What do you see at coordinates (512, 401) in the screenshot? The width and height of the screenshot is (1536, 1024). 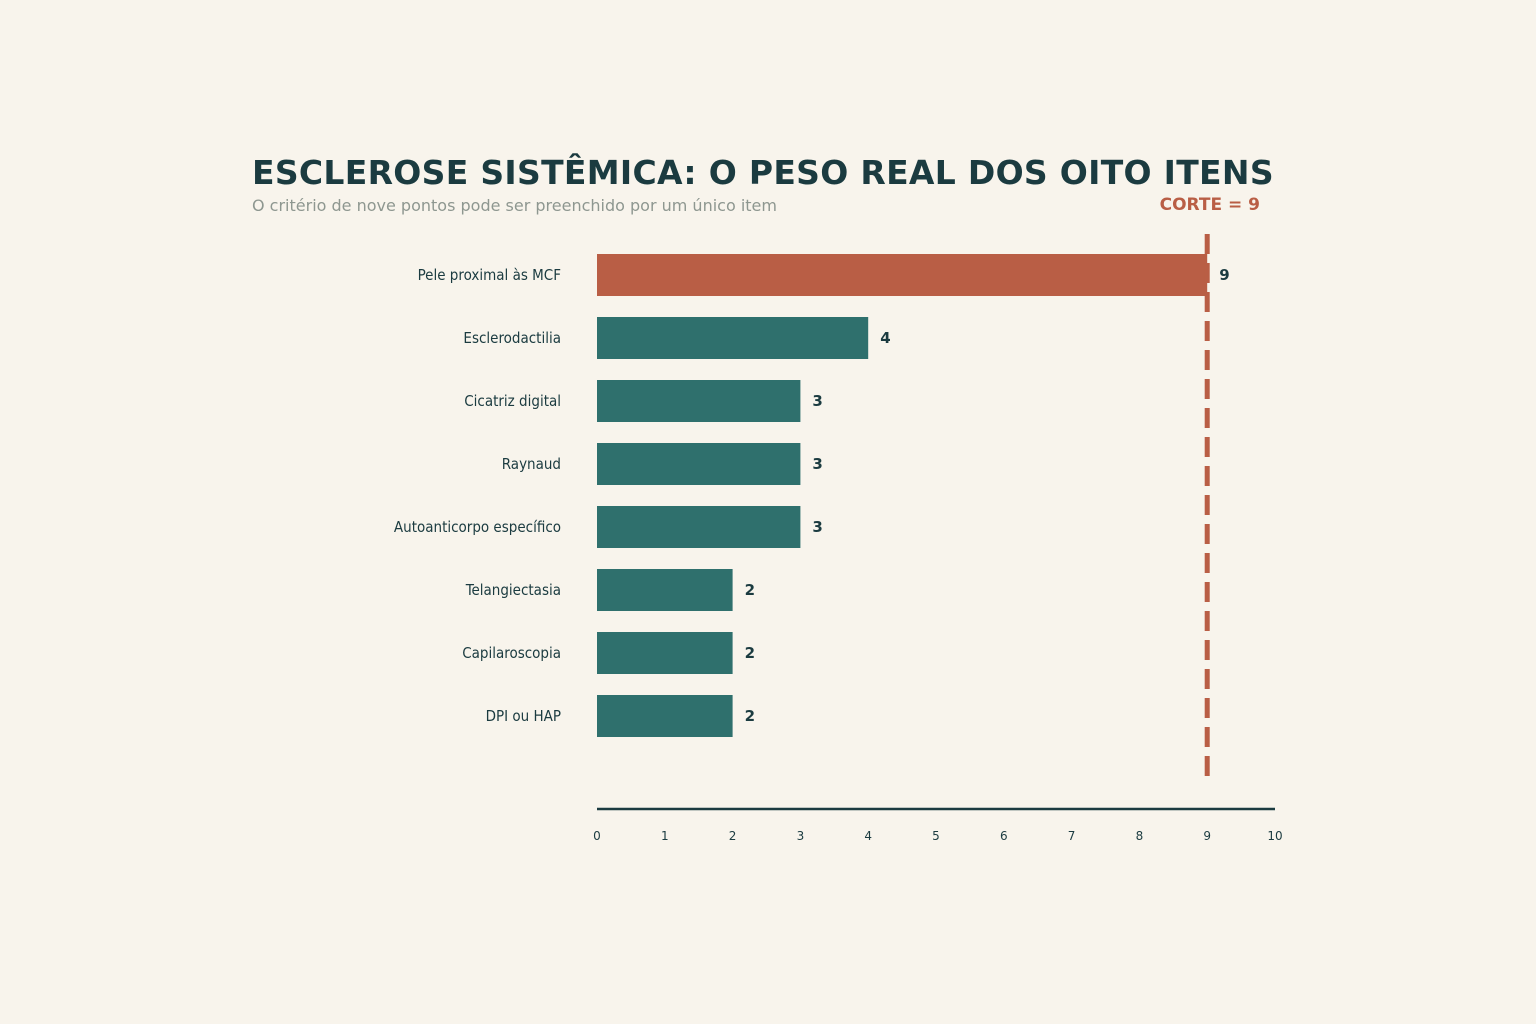 I see `category-label: Cicatriz digital` at bounding box center [512, 401].